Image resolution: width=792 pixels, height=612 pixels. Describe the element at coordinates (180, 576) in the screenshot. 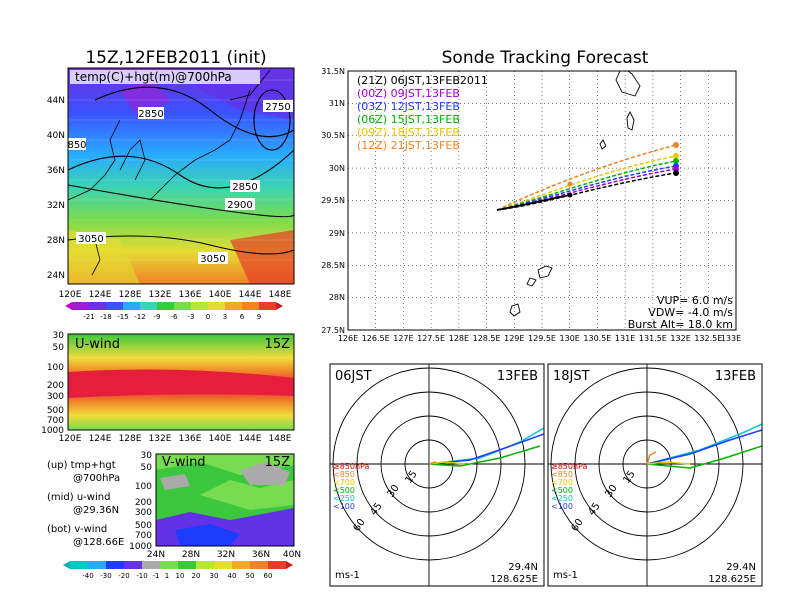

I see `colorbar-tick: 10` at that location.